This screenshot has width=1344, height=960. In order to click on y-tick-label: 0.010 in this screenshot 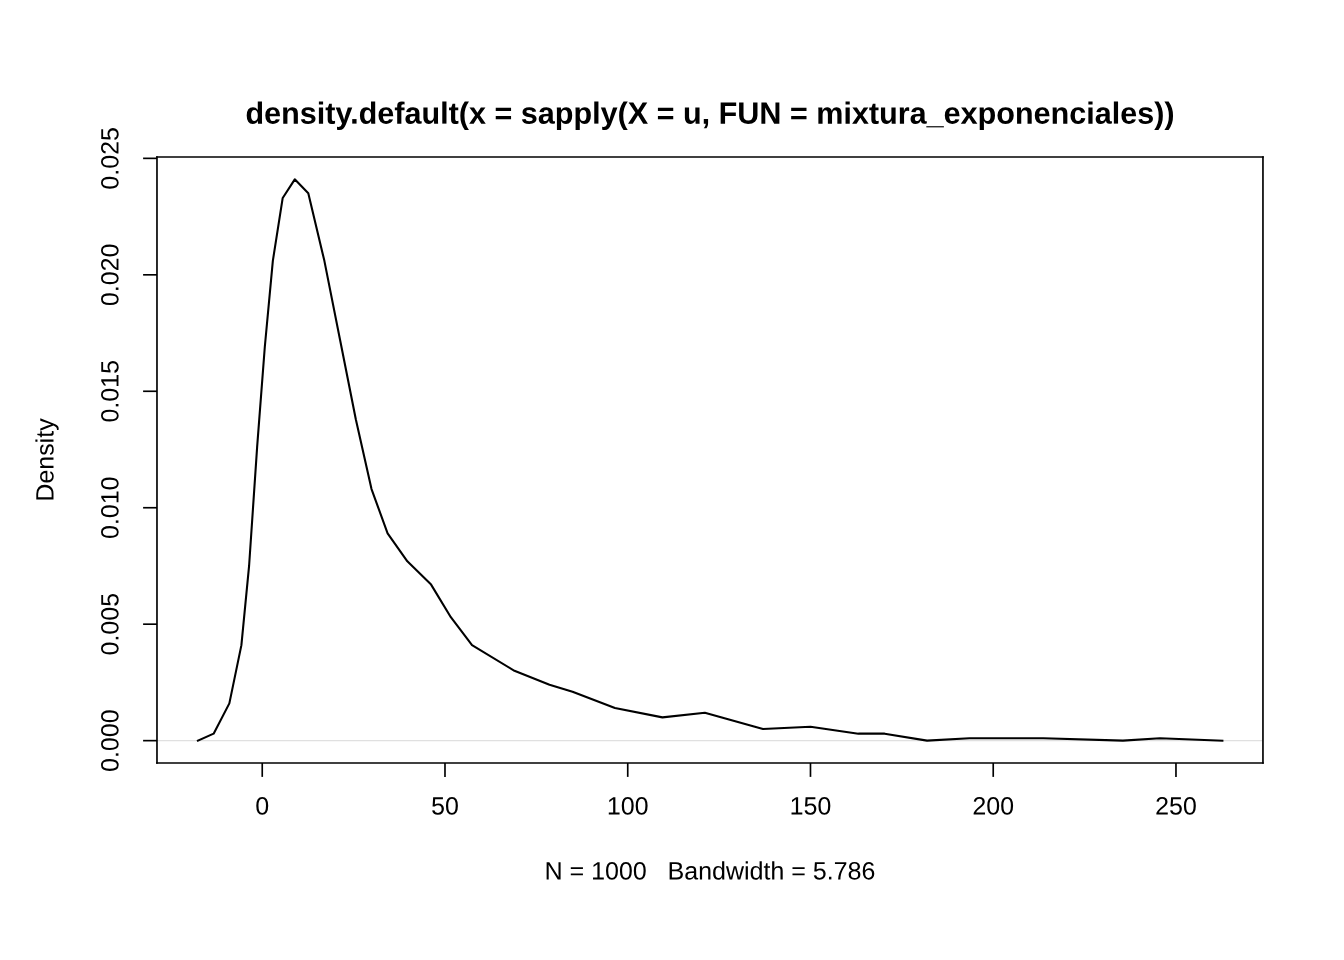, I will do `click(110, 508)`.